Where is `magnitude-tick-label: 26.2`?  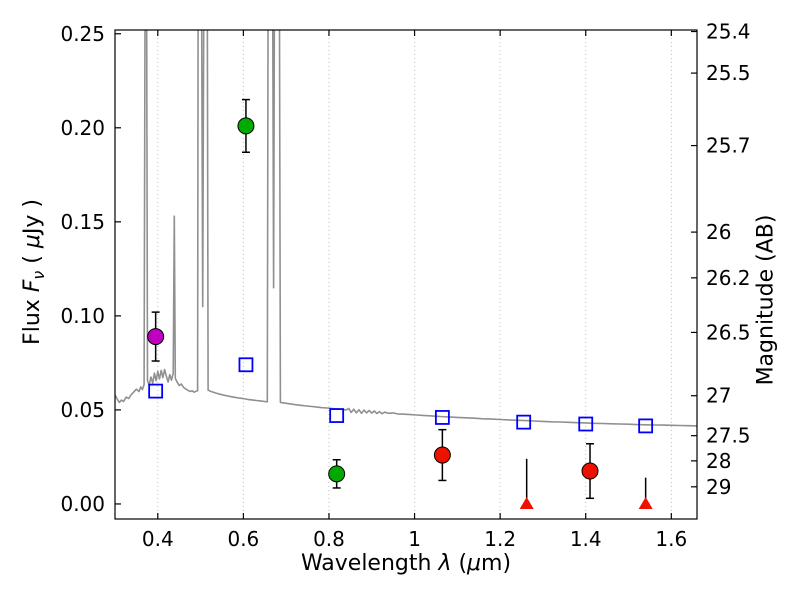 magnitude-tick-label: 26.2 is located at coordinates (728, 278).